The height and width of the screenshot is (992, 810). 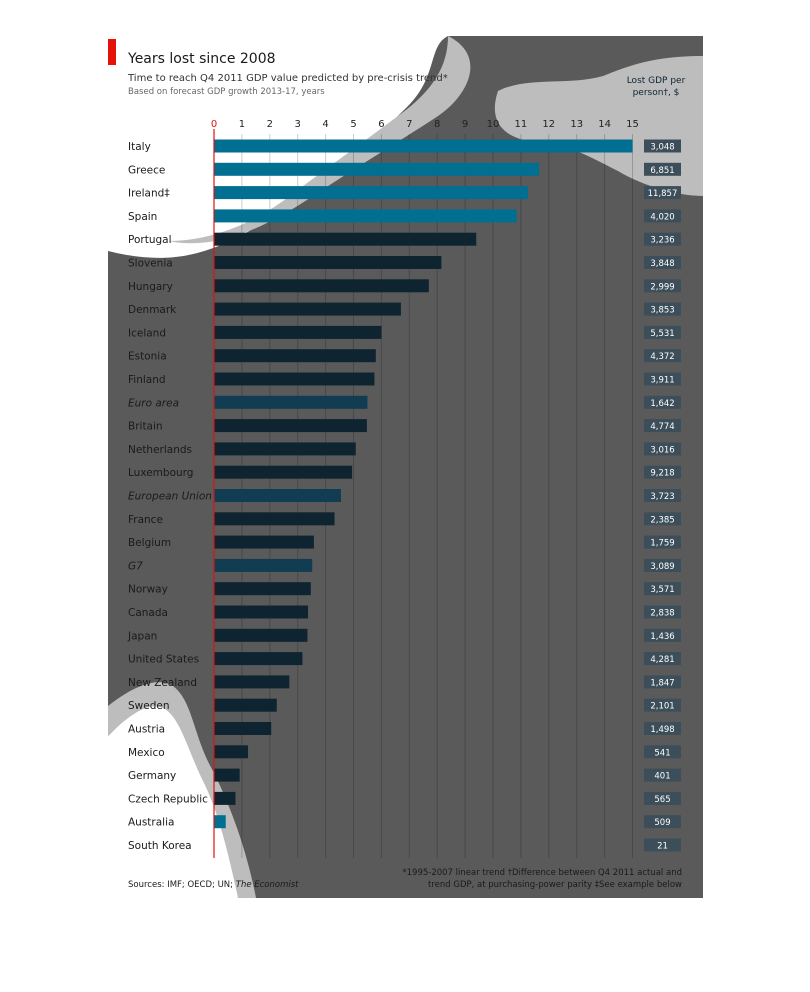 I want to click on value-label: 6,851, so click(x=662, y=171).